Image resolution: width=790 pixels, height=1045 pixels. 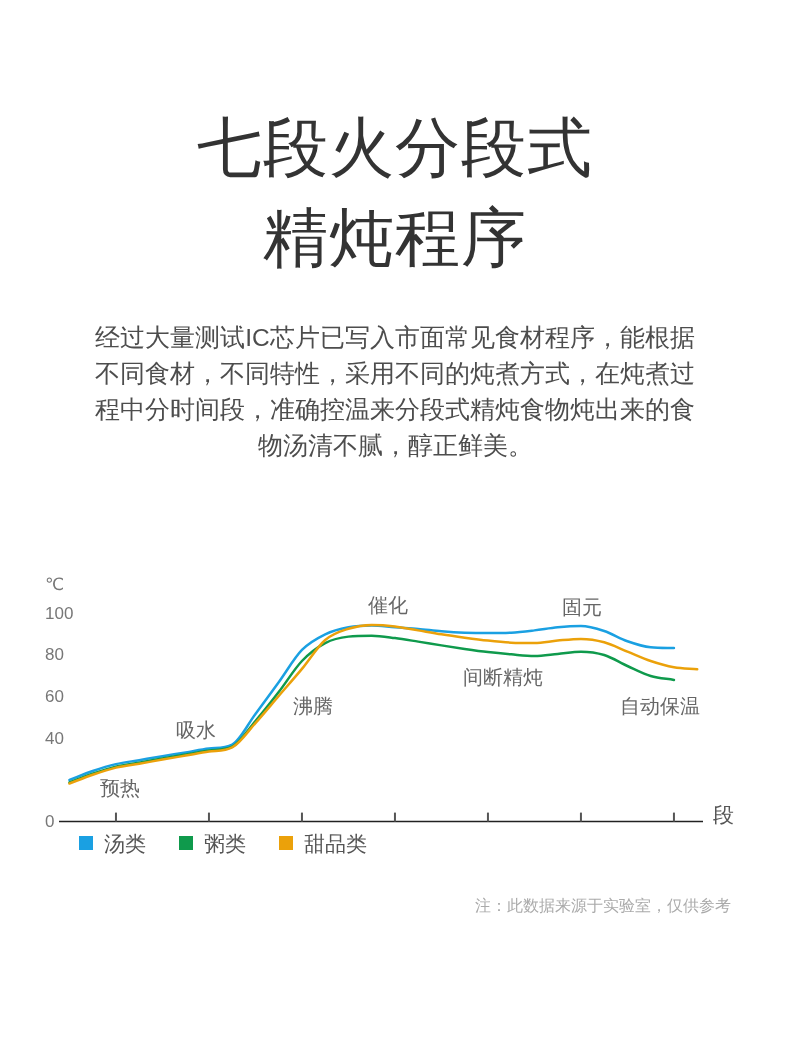 I want to click on legend-label: 甜品类, so click(x=335, y=843).